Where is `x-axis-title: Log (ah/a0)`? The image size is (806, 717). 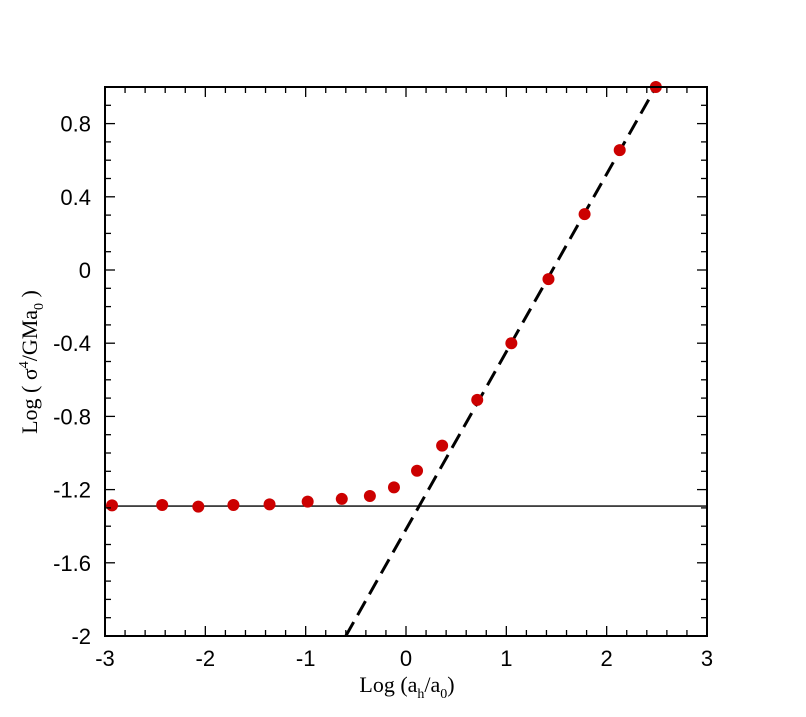
x-axis-title: Log (ah/a0) is located at coordinates (406, 687).